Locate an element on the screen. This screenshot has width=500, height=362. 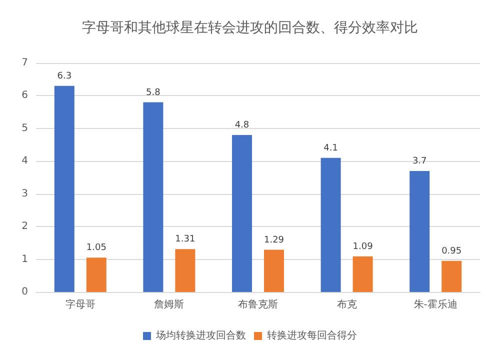
data-label: 3.7 is located at coordinates (419, 161).